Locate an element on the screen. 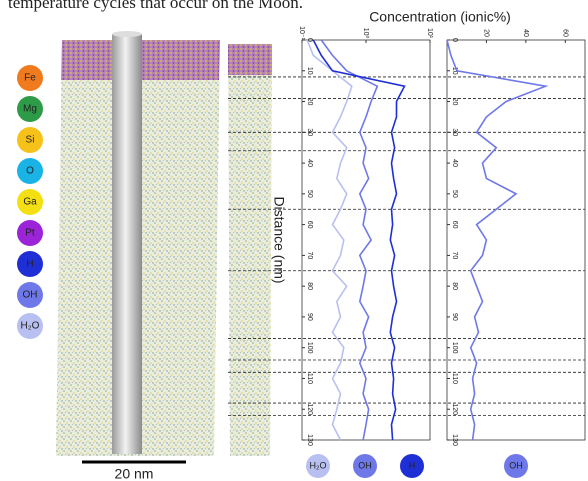  cylinder is located at coordinates (127, 244).